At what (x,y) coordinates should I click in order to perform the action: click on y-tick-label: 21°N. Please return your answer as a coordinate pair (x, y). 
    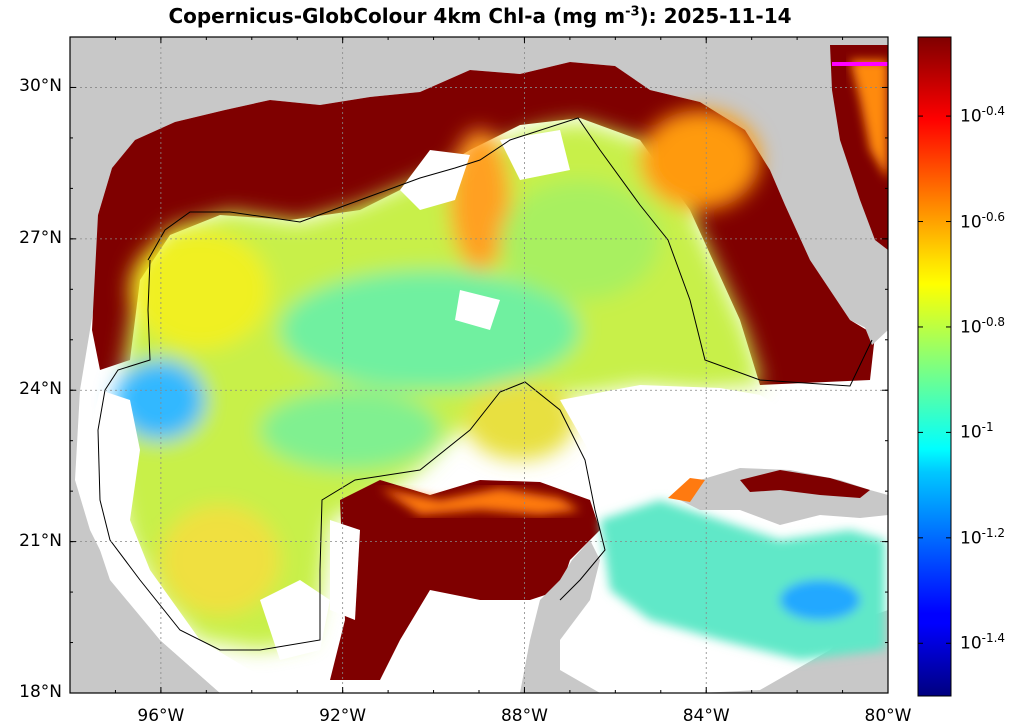
    Looking at the image, I should click on (40, 540).